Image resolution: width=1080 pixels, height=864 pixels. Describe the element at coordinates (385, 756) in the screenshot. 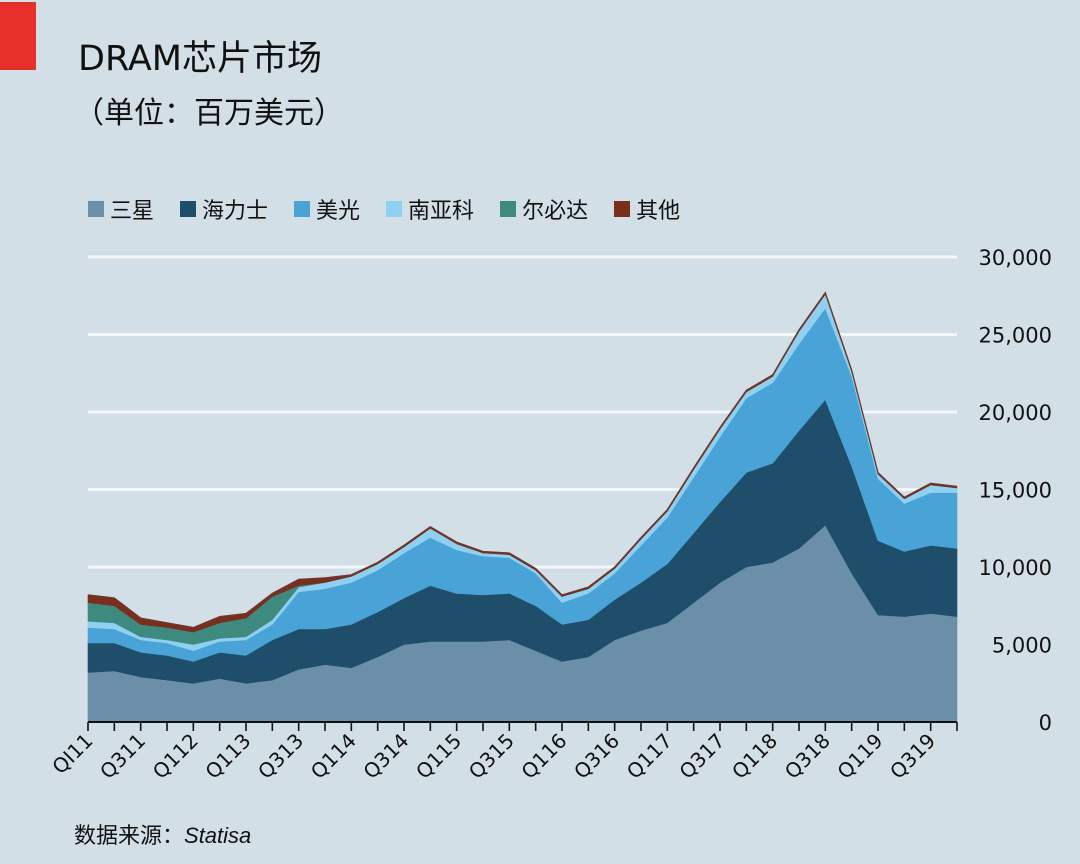

I see `x-tick-label: Q314` at that location.